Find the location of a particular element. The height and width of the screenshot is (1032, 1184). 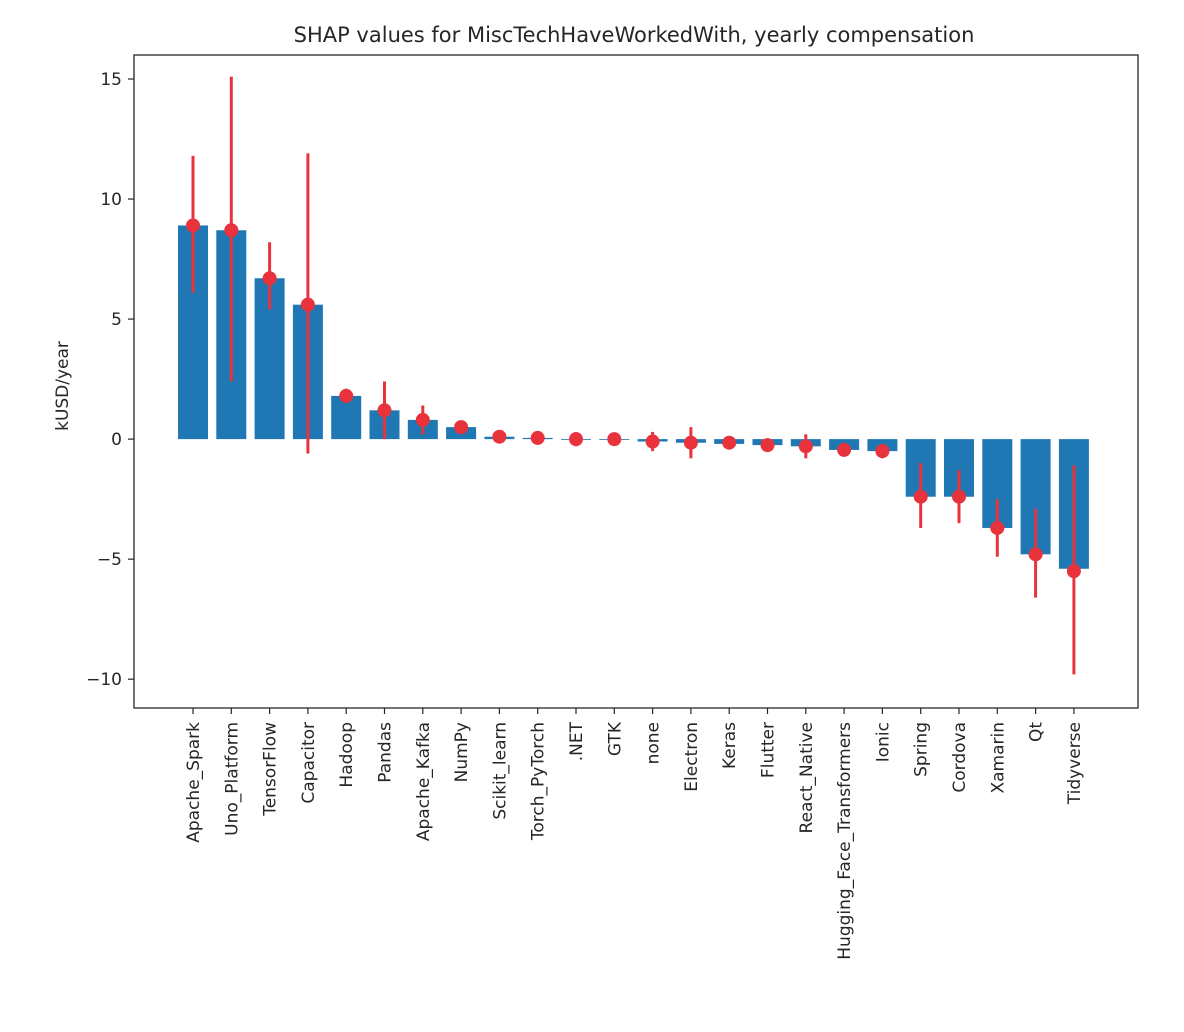

x-tick-label: Uno_Platform is located at coordinates (232, 779).